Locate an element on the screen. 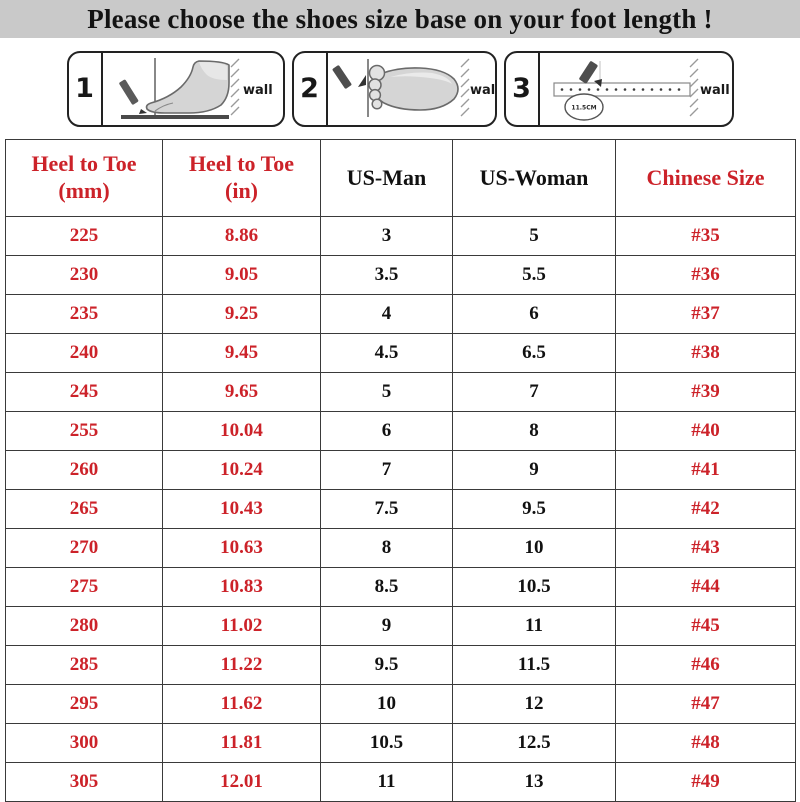  instruction-panel-3: 3 is located at coordinates (618, 88).